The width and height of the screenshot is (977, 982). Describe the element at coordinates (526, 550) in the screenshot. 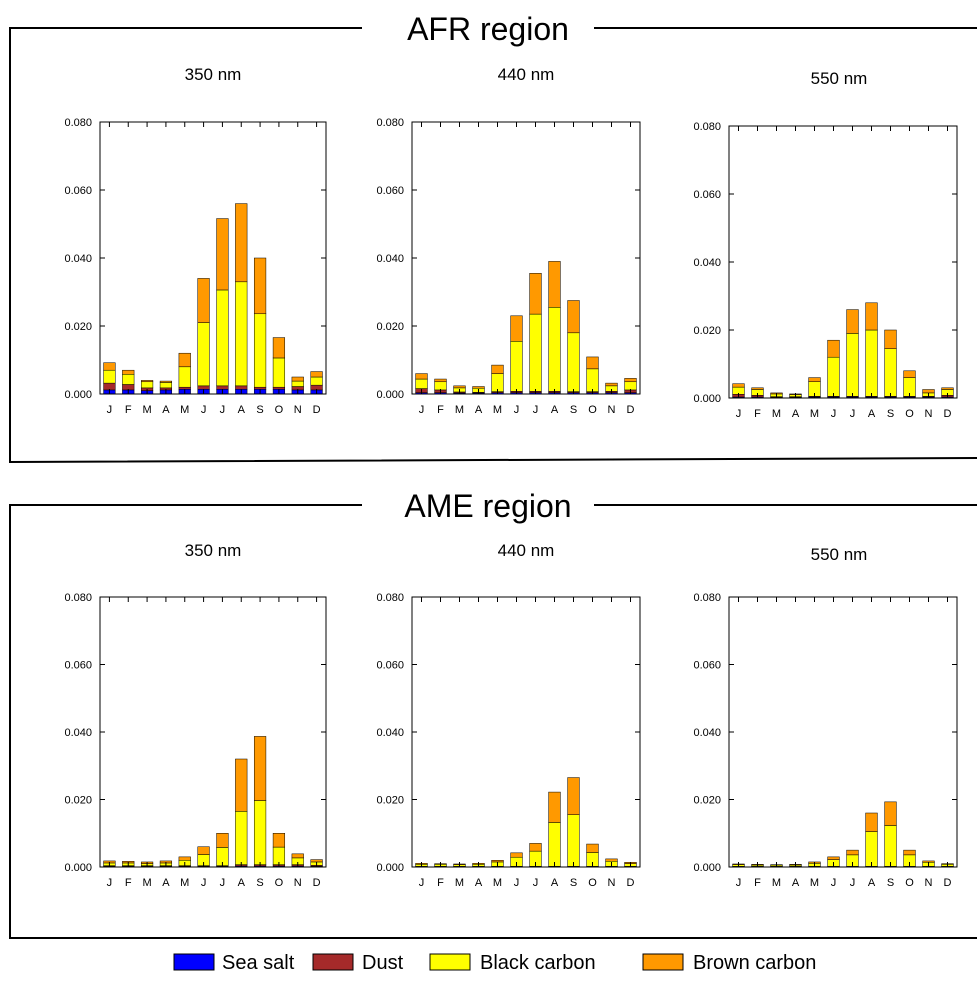

I see `panel-title: 440 nm` at that location.